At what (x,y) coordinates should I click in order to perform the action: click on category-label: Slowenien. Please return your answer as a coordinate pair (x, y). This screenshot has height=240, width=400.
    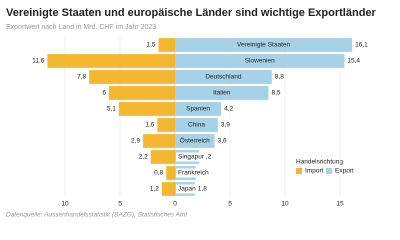
    Looking at the image, I should click on (260, 61).